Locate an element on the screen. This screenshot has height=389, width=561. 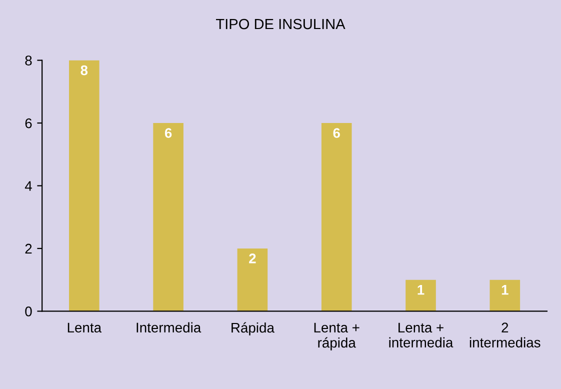
x-tick-label: Lenta + intermedia is located at coordinates (421, 335).